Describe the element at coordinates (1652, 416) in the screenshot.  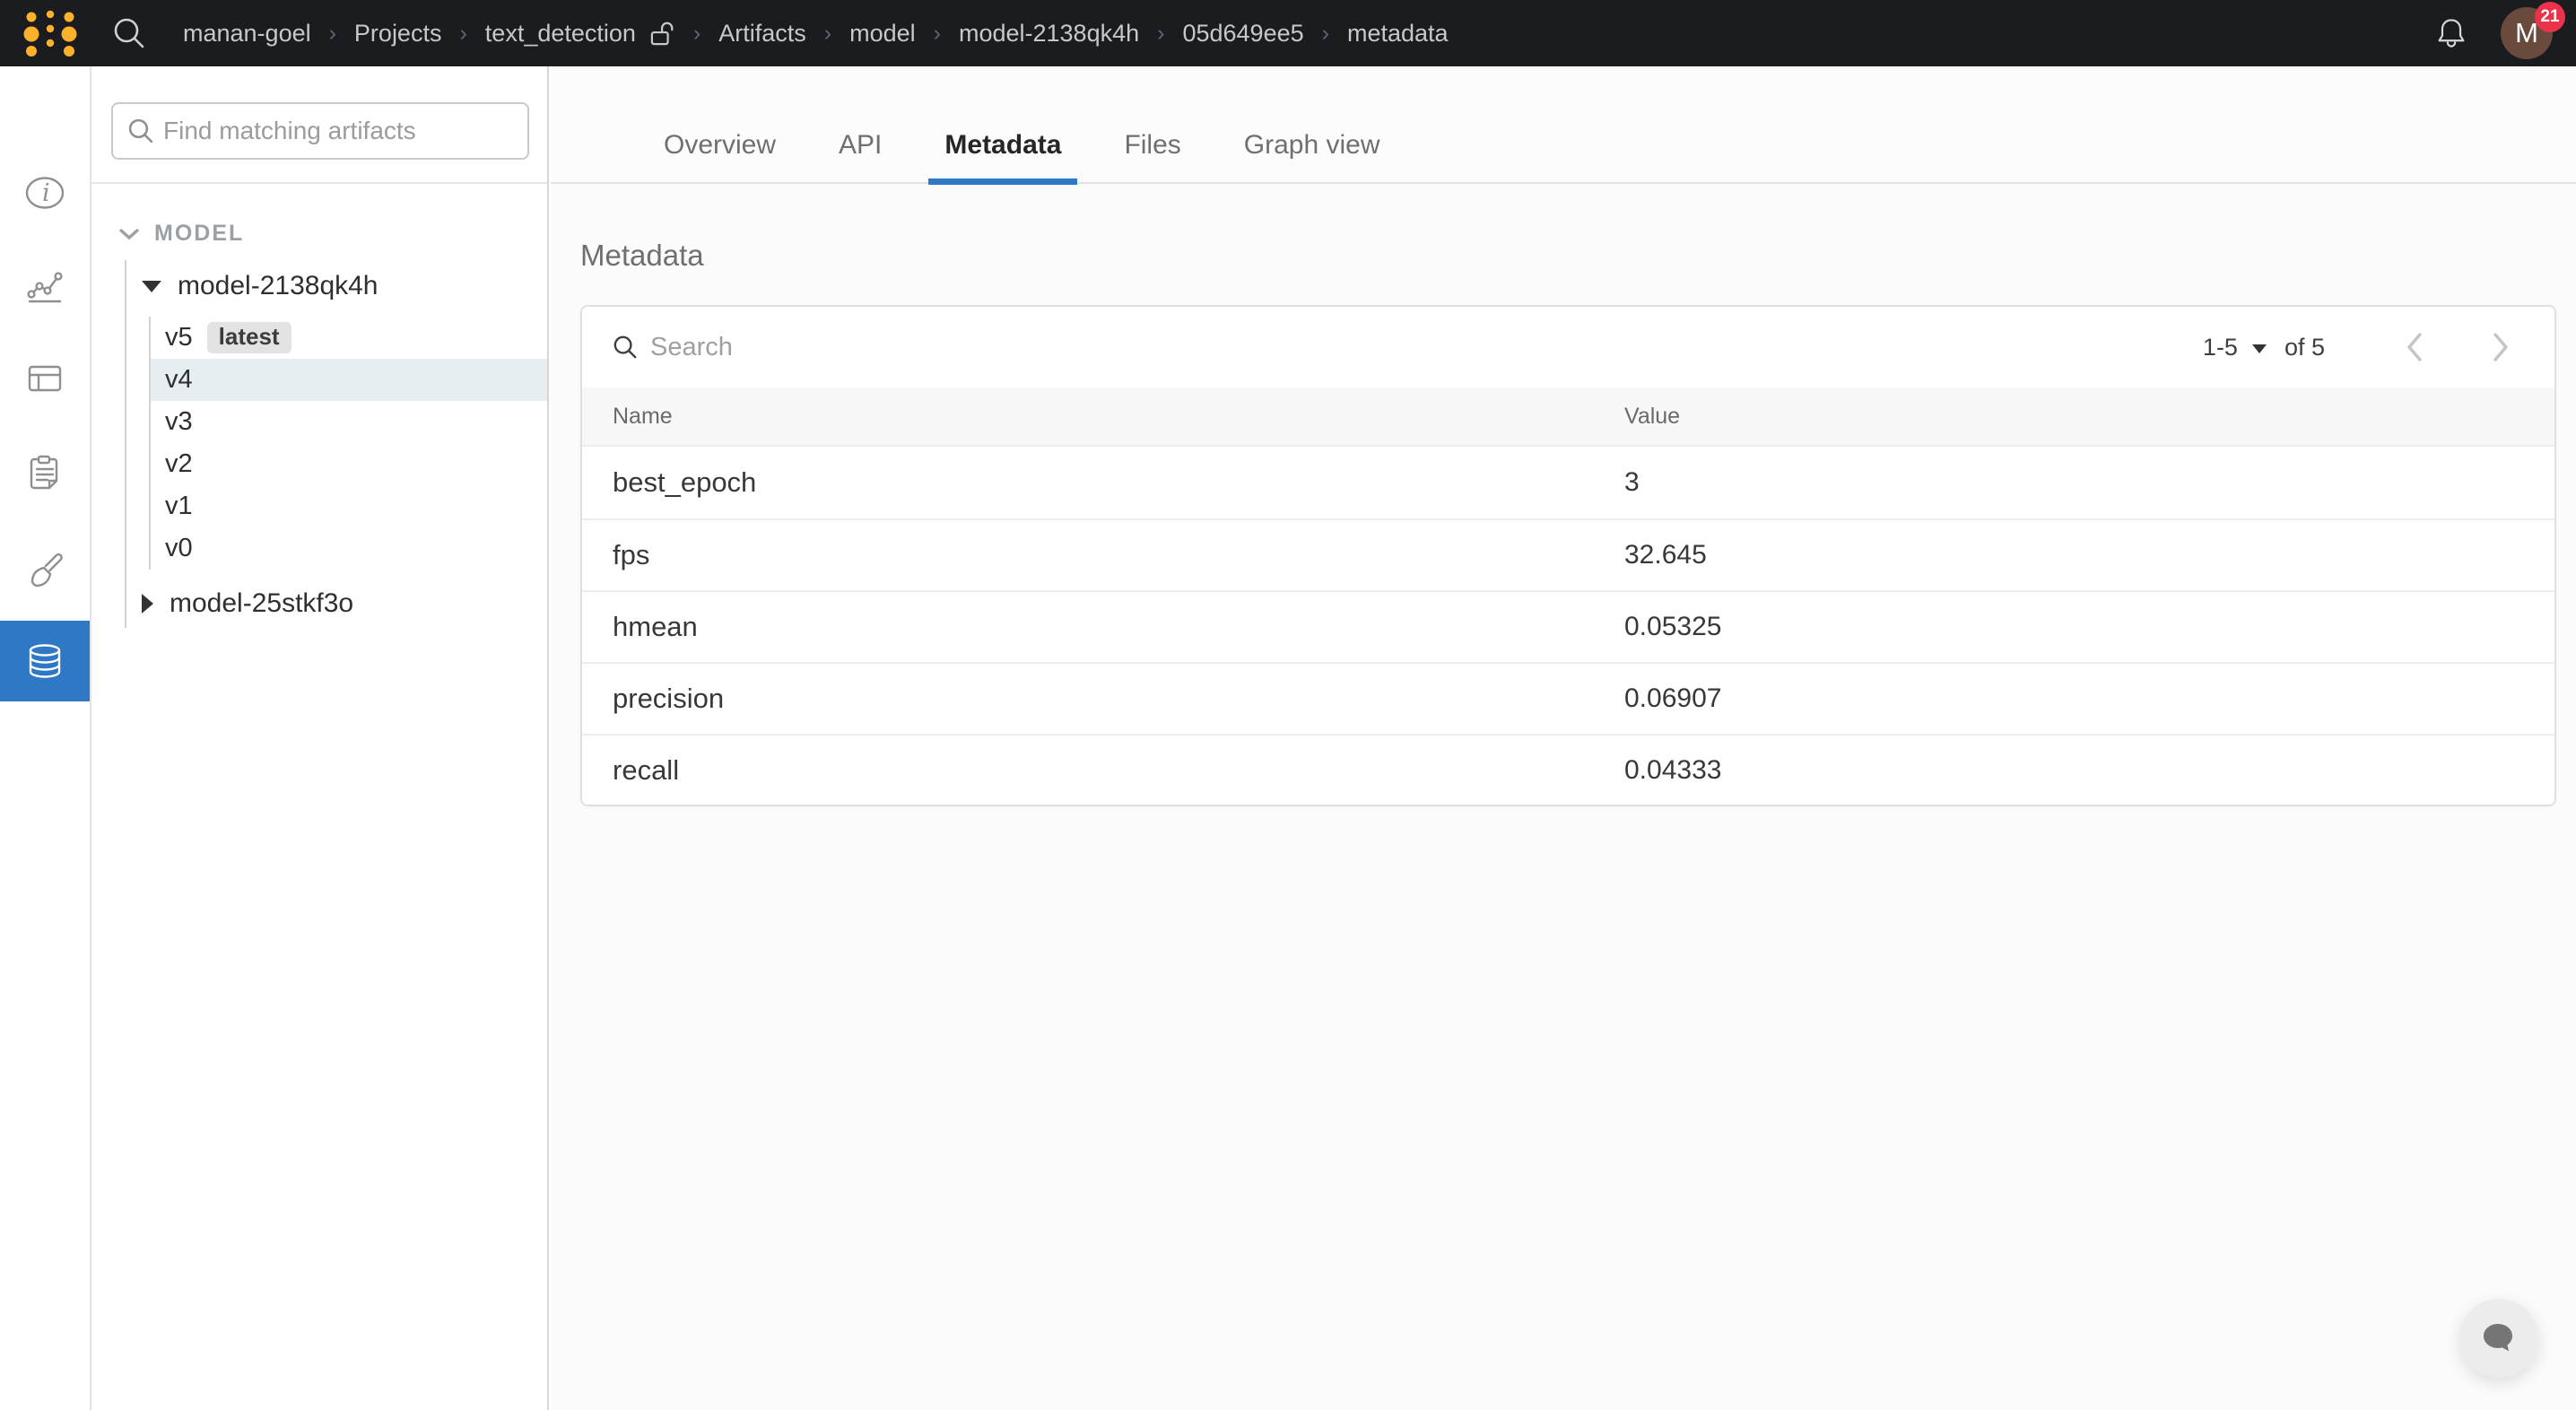
I see `column-header-value: Value` at that location.